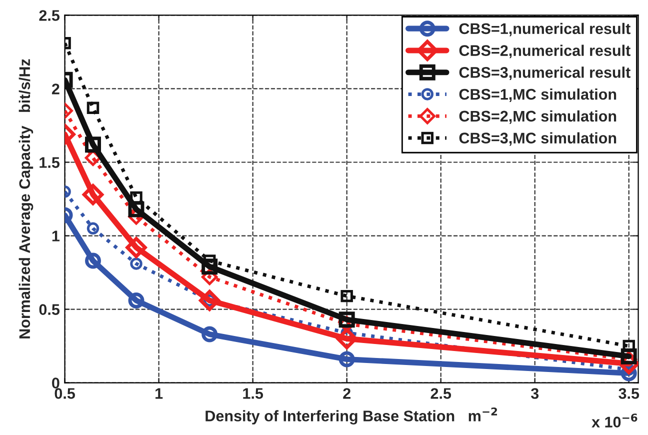 This screenshot has height=435, width=648. I want to click on y-tick-label: 1.5, so click(50, 162).